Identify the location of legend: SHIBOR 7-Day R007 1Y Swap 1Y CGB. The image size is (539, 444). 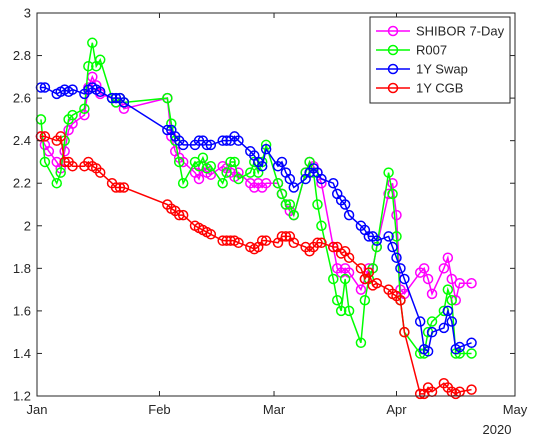
(440, 60).